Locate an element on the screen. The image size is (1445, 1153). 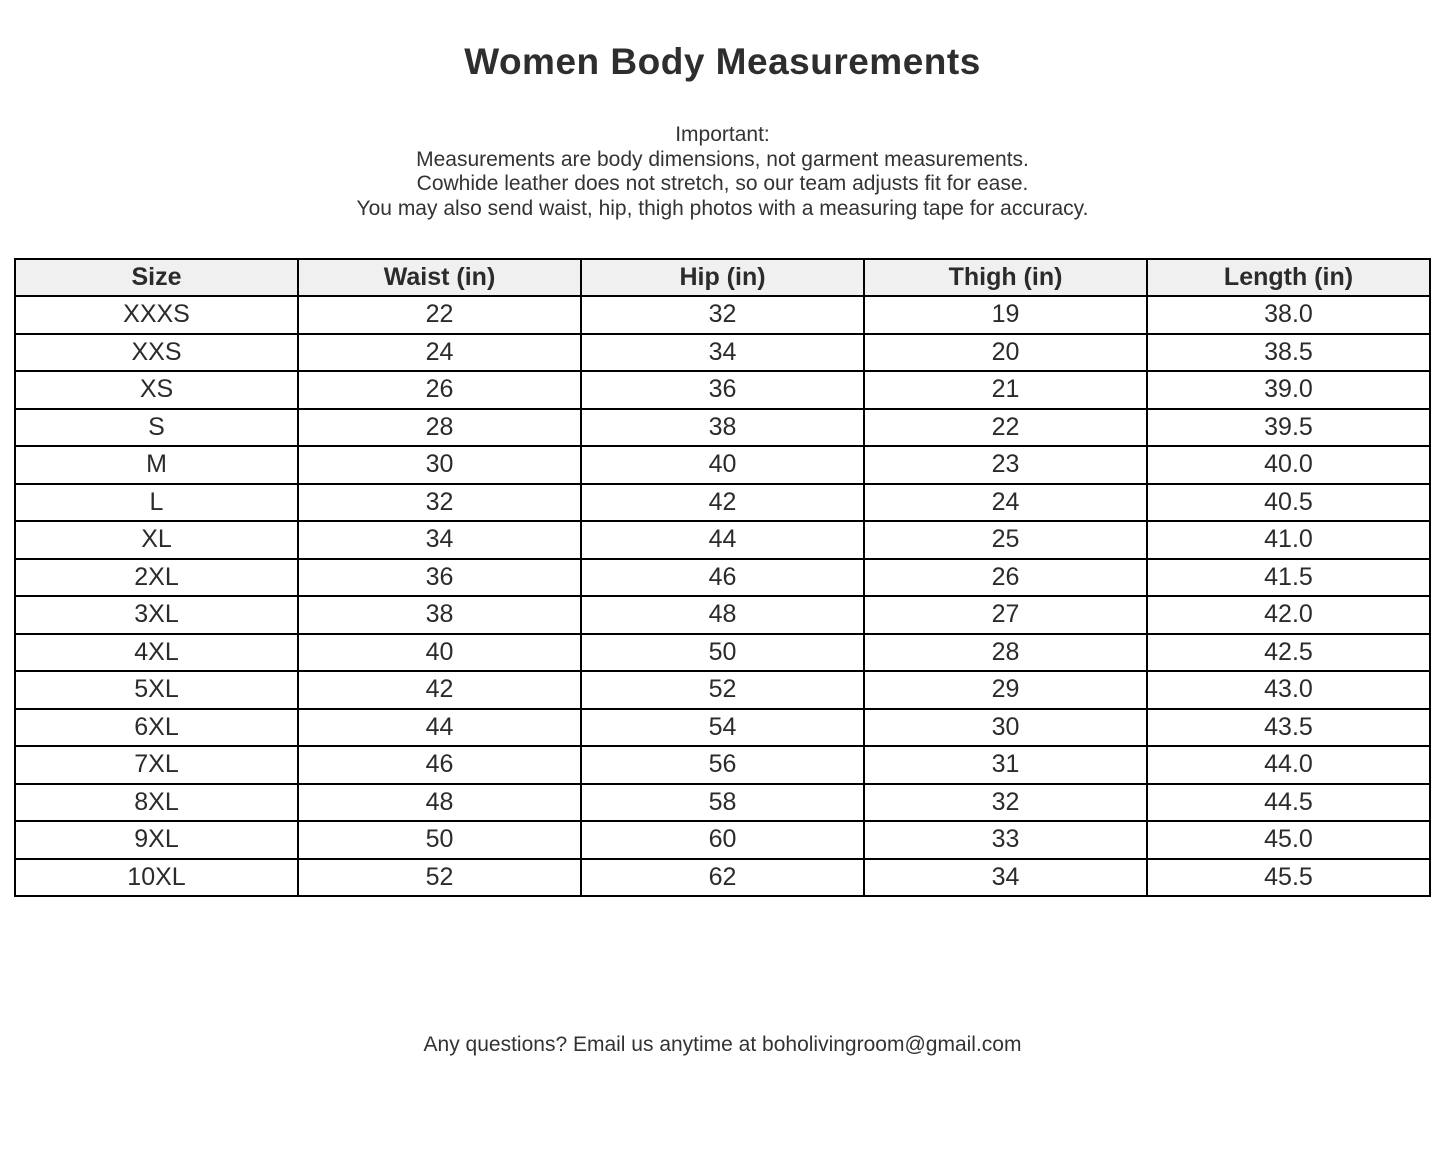
size-cell: 3XL is located at coordinates (156, 615).